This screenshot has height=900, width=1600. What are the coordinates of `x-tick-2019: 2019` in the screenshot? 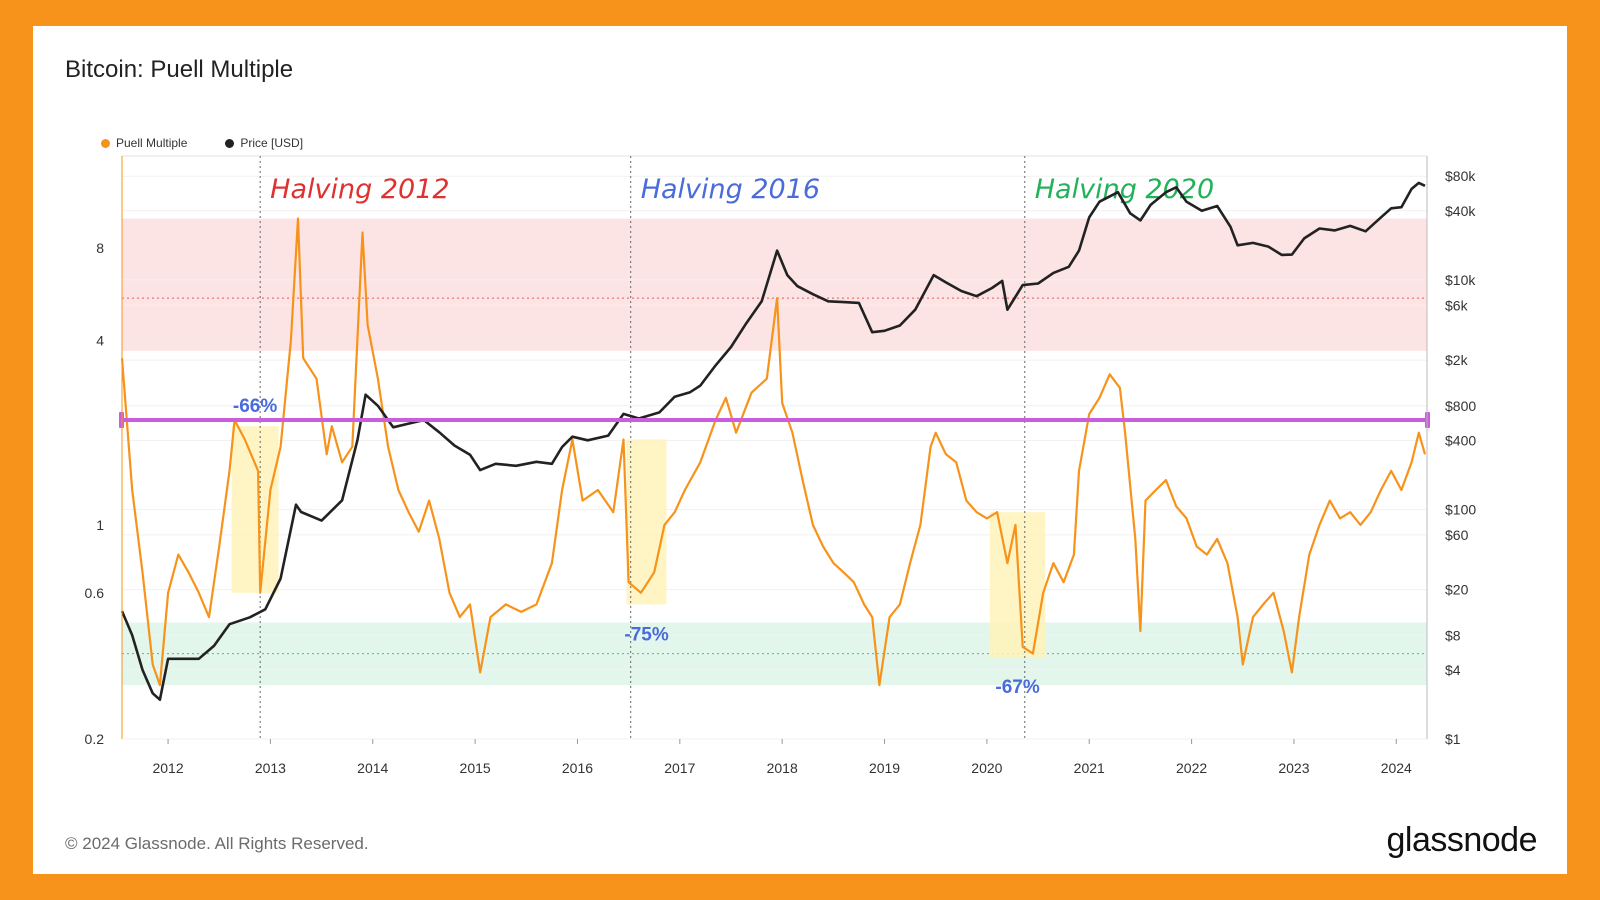 It's located at (884, 768).